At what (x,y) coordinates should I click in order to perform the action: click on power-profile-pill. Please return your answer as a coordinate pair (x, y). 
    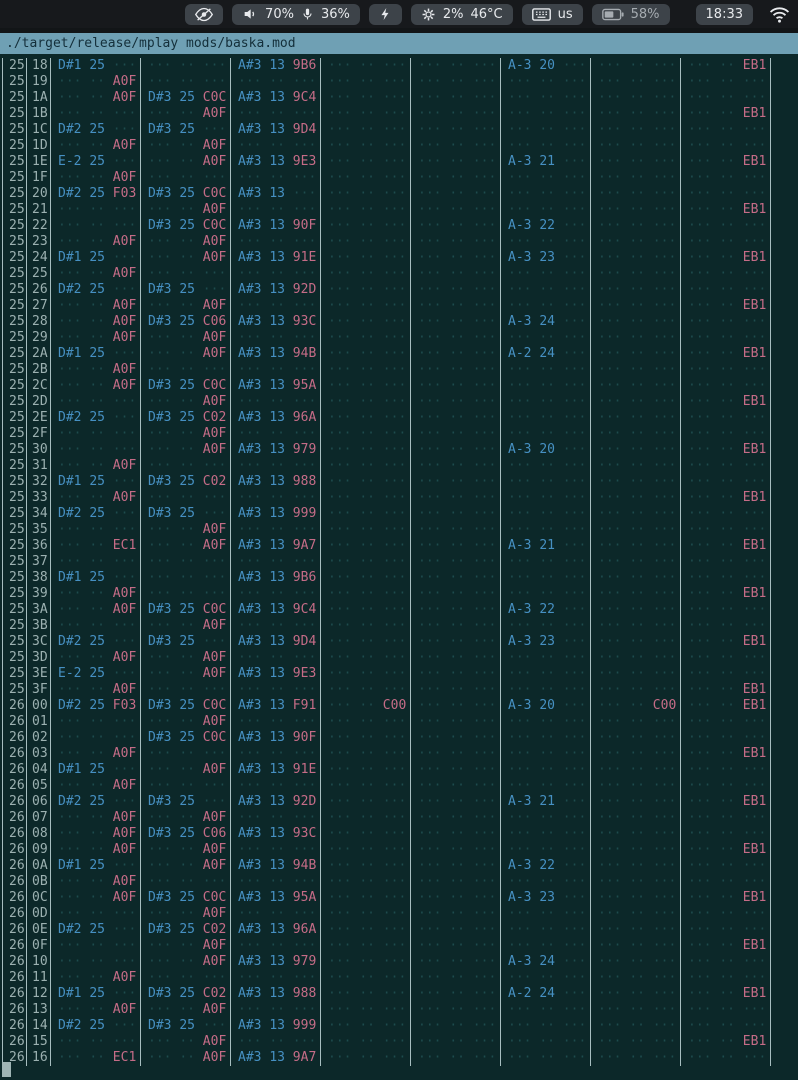
    Looking at the image, I should click on (385, 14).